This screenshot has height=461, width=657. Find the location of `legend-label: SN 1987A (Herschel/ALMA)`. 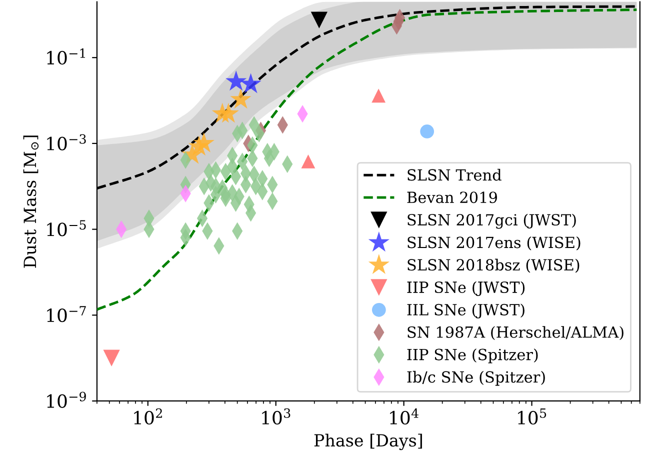

legend-label: SN 1987A (Herschel/ALMA) is located at coordinates (516, 333).